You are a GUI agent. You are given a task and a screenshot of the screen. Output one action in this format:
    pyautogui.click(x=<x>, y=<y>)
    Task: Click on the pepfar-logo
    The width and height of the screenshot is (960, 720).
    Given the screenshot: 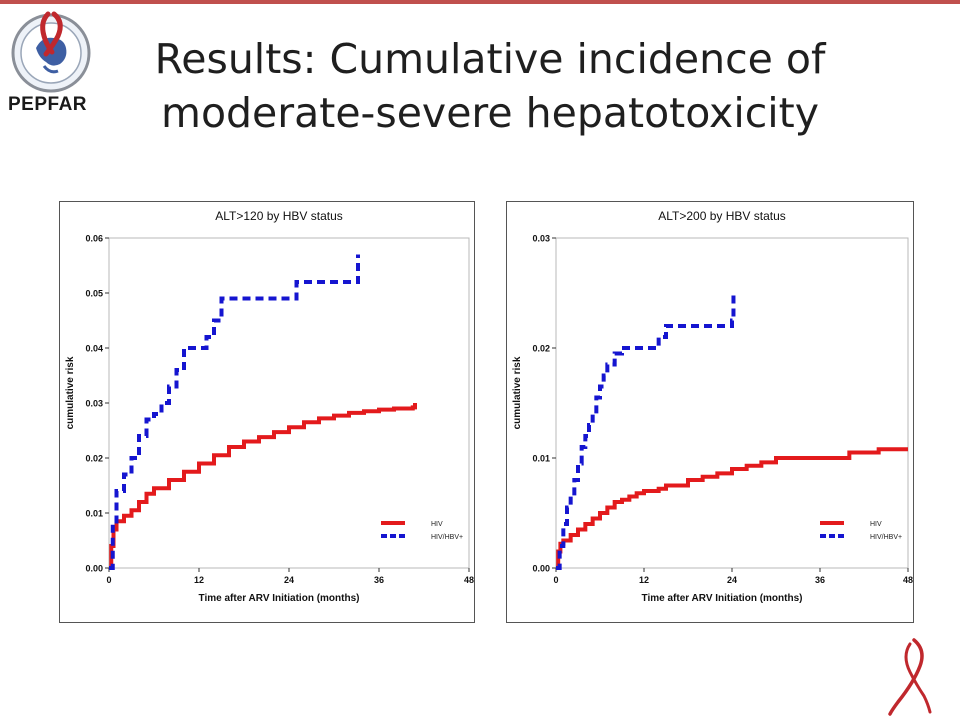 What is the action you would take?
    pyautogui.click(x=56, y=65)
    